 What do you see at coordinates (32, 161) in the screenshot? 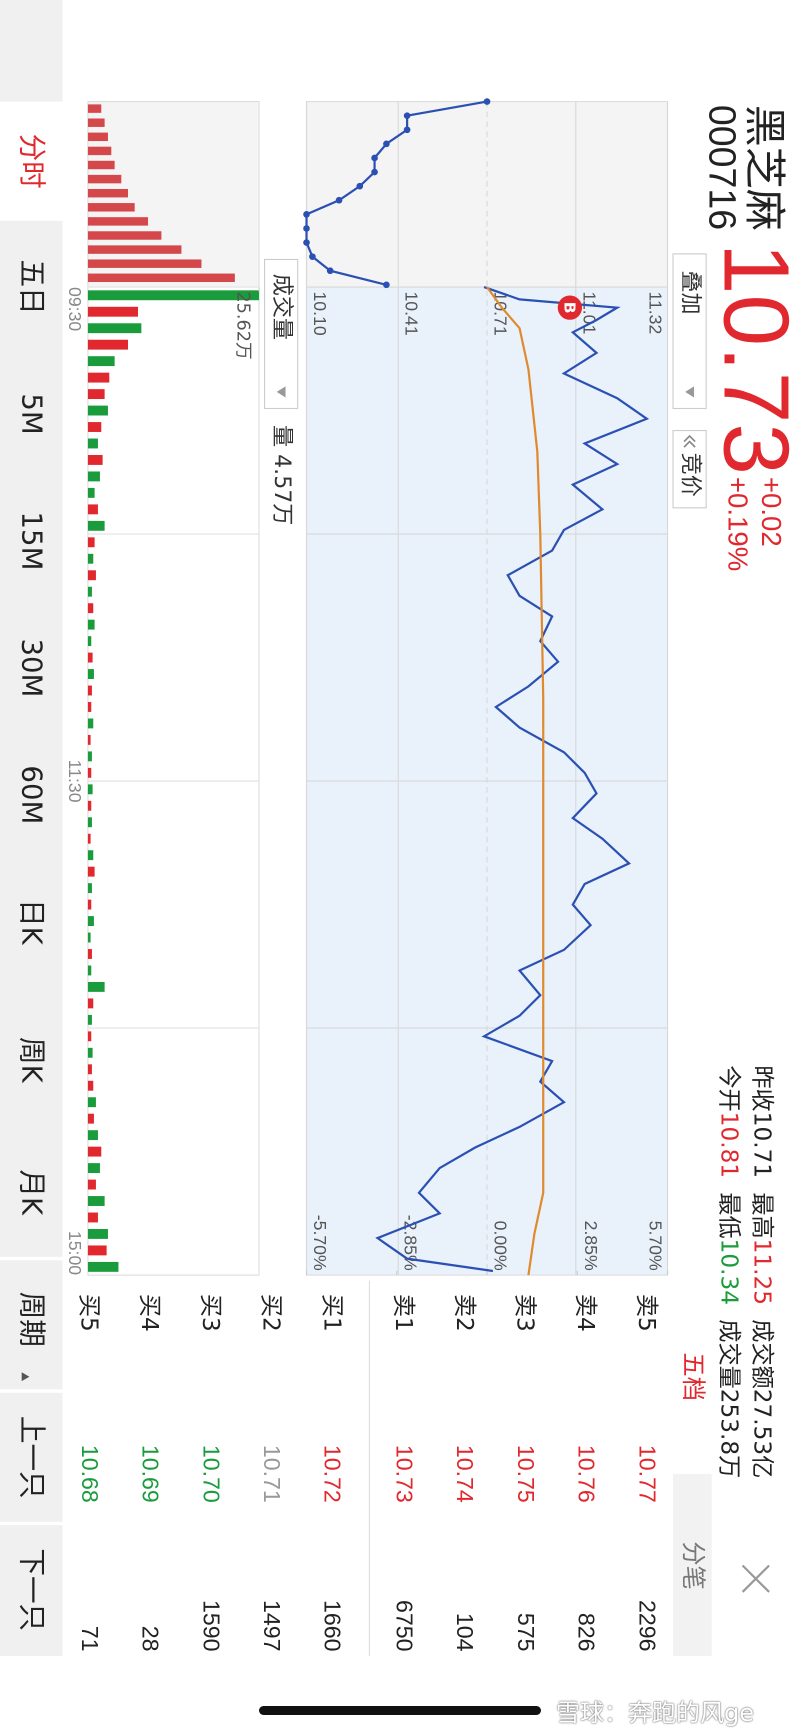
I see `tab: 分时` at bounding box center [32, 161].